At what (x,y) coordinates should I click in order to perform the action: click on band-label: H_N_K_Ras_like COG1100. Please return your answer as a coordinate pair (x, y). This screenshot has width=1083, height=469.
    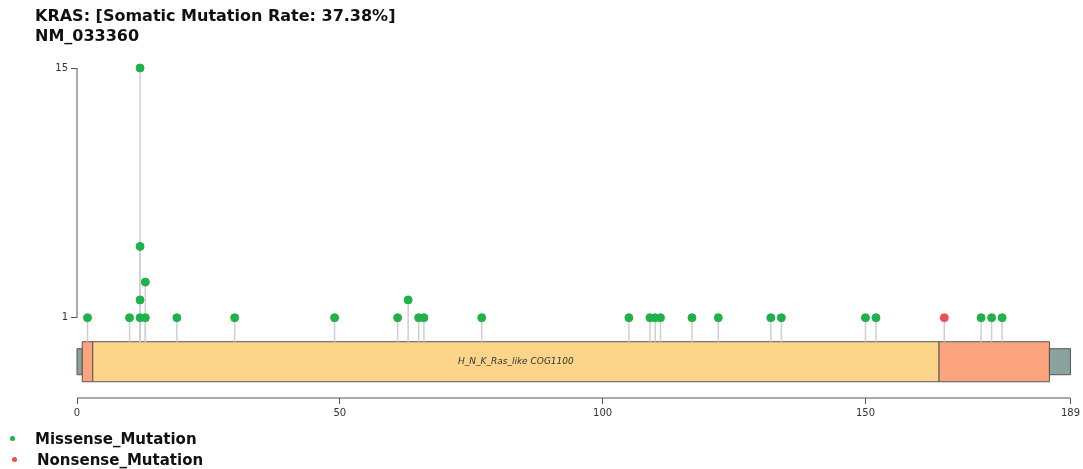
    Looking at the image, I should click on (516, 361).